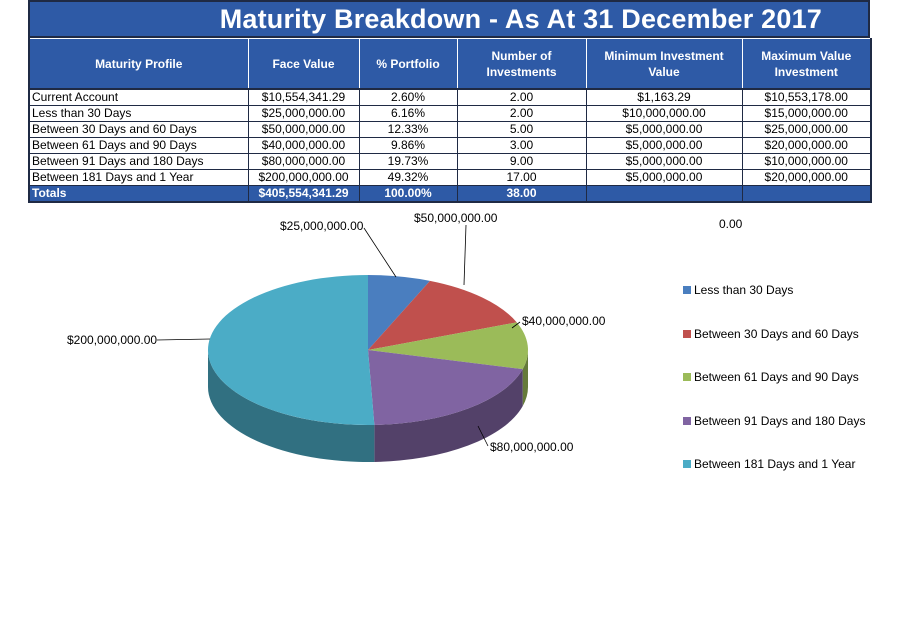  I want to click on data-label-0: $25,000,000.00, so click(322, 226).